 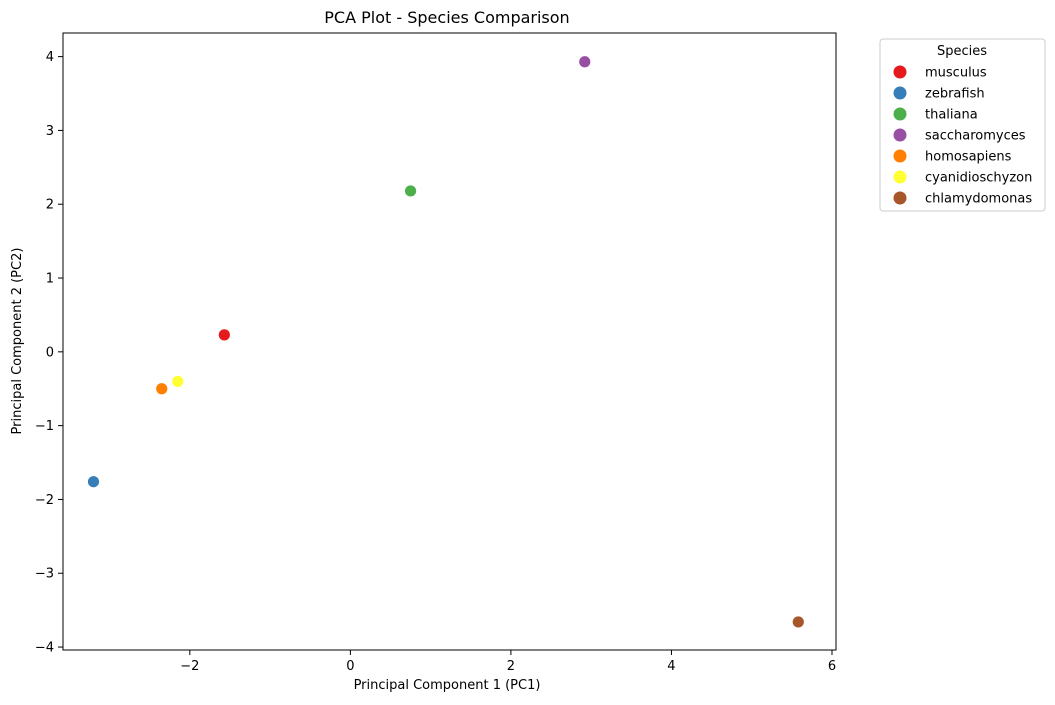 I want to click on legend-label-saccharomyces: saccharomyces, so click(x=975, y=136).